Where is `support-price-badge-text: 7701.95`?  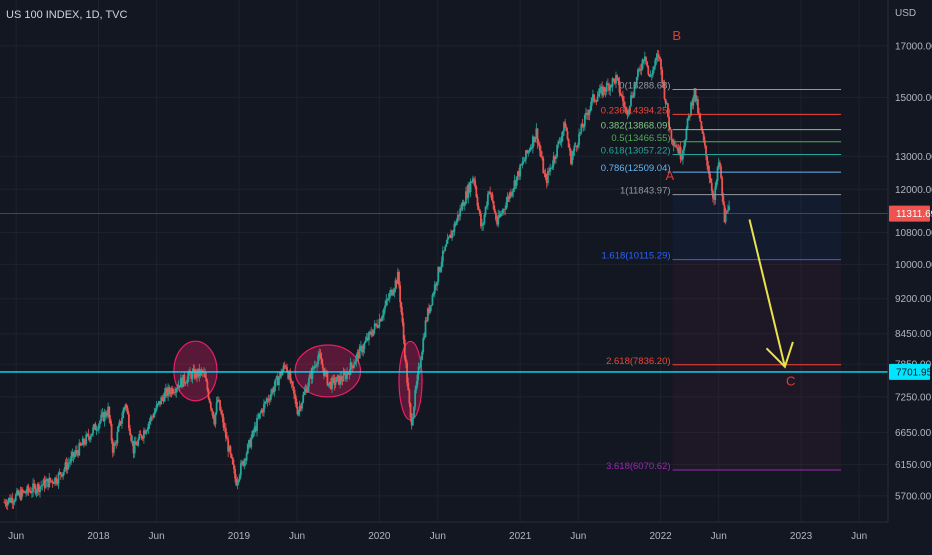
support-price-badge-text: 7701.95 is located at coordinates (914, 372).